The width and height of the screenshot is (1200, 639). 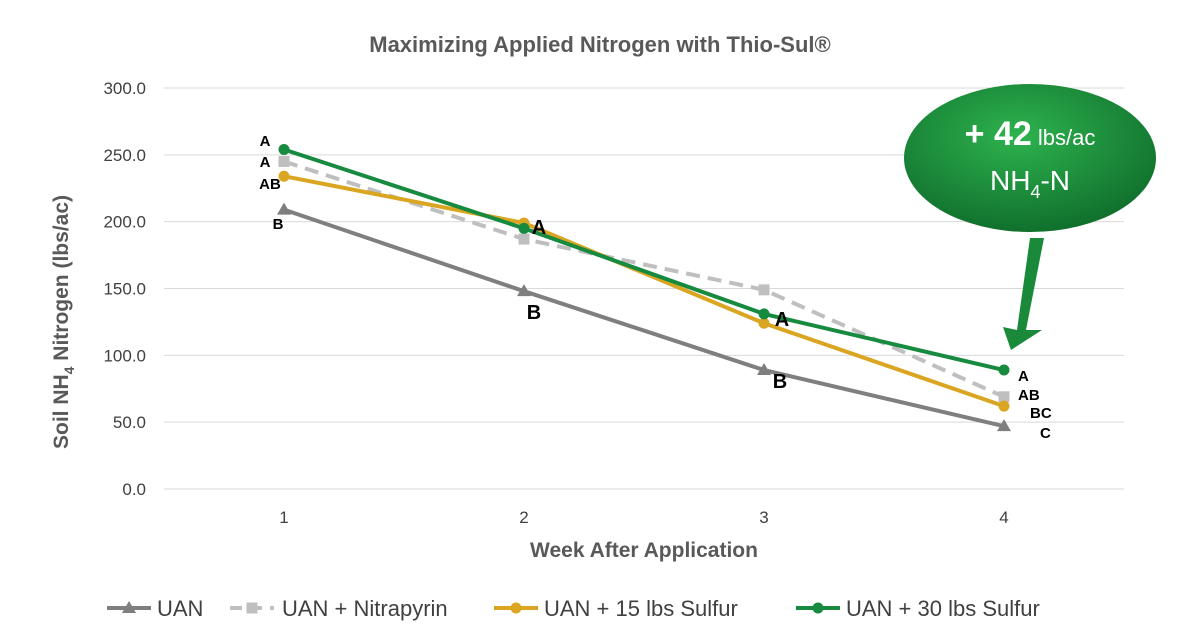 I want to click on callout-arrow, so click(x=1023, y=294).